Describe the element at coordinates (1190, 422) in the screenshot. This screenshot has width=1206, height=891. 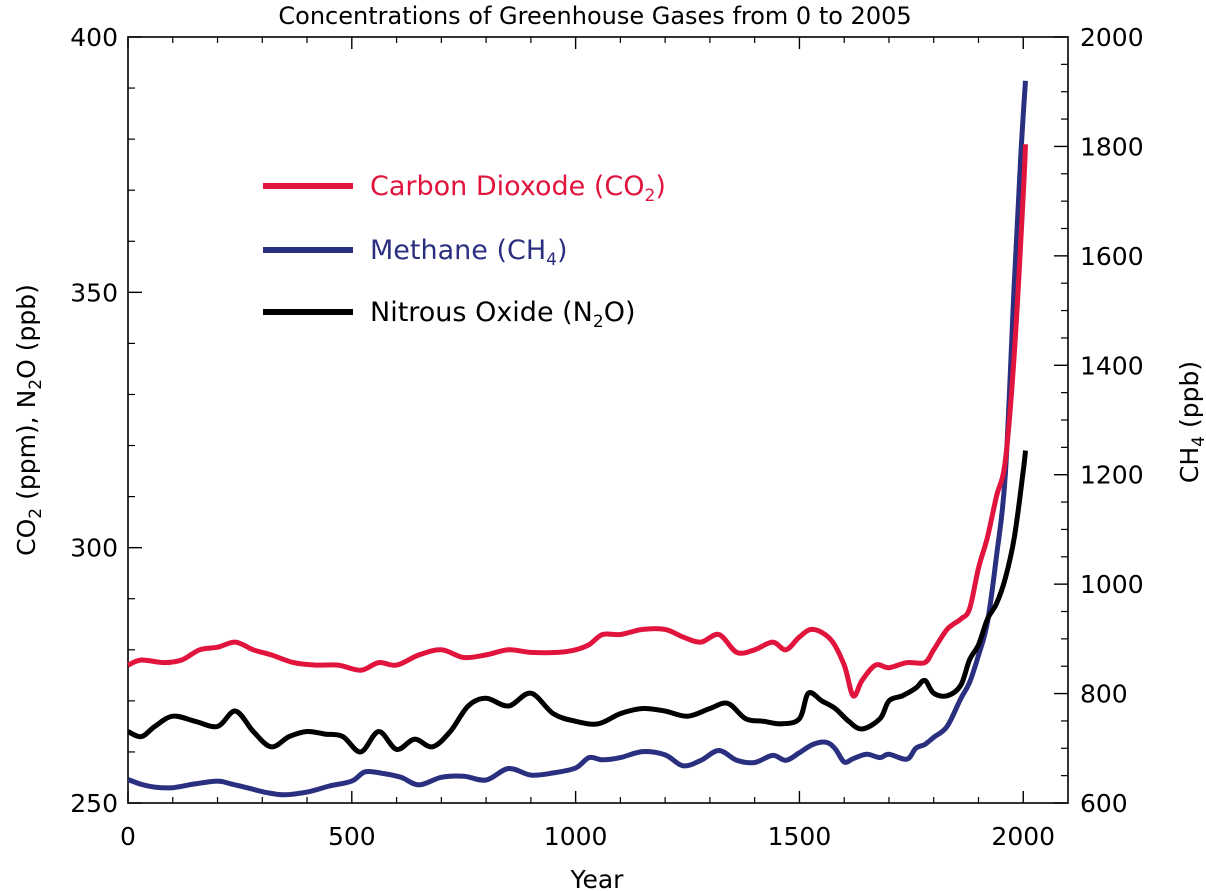
I see `y-right-axis-label: CH4 (ppb)` at that location.